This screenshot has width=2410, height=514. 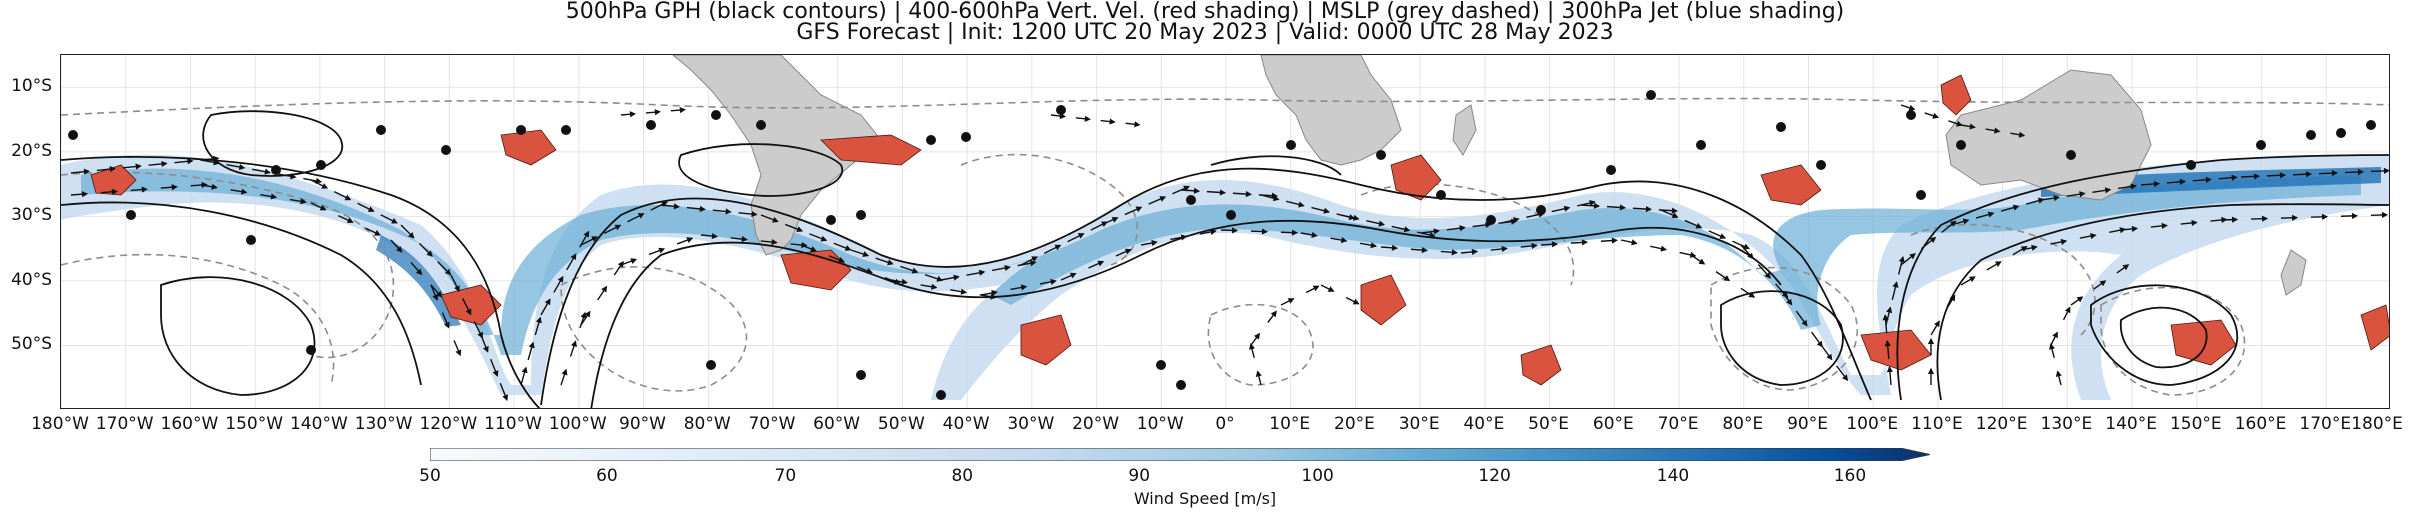 What do you see at coordinates (448, 424) in the screenshot?
I see `longitude-label: 120°W` at bounding box center [448, 424].